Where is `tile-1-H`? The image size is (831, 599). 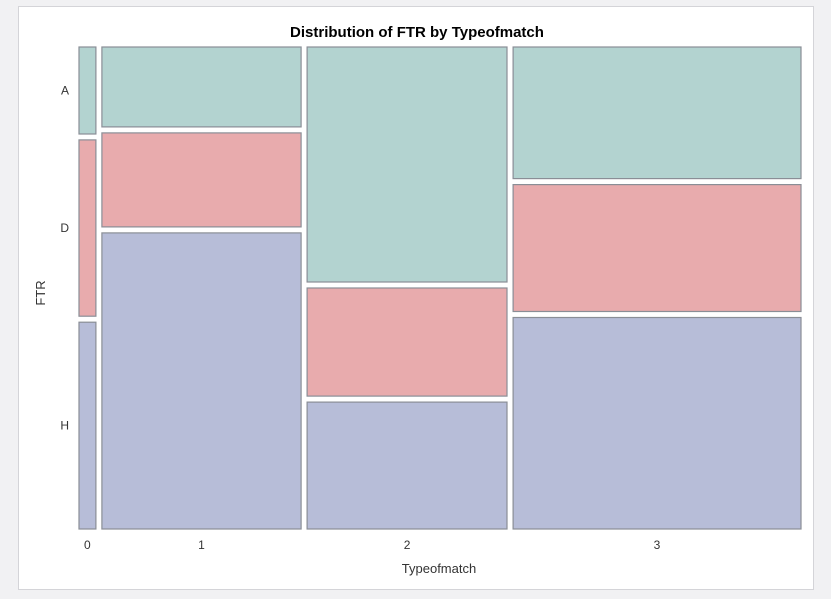 tile-1-H is located at coordinates (201, 381).